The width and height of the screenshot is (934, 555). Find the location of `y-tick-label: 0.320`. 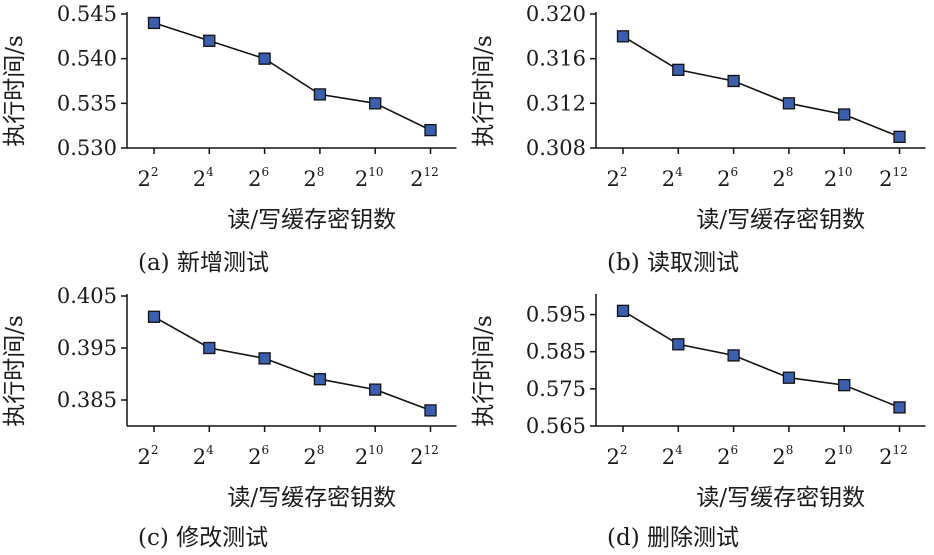

y-tick-label: 0.320 is located at coordinates (556, 14).